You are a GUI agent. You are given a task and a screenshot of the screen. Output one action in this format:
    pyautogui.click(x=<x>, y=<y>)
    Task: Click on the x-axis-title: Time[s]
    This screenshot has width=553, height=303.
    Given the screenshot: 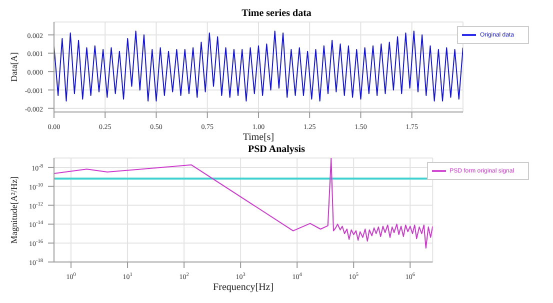 What is the action you would take?
    pyautogui.click(x=258, y=137)
    